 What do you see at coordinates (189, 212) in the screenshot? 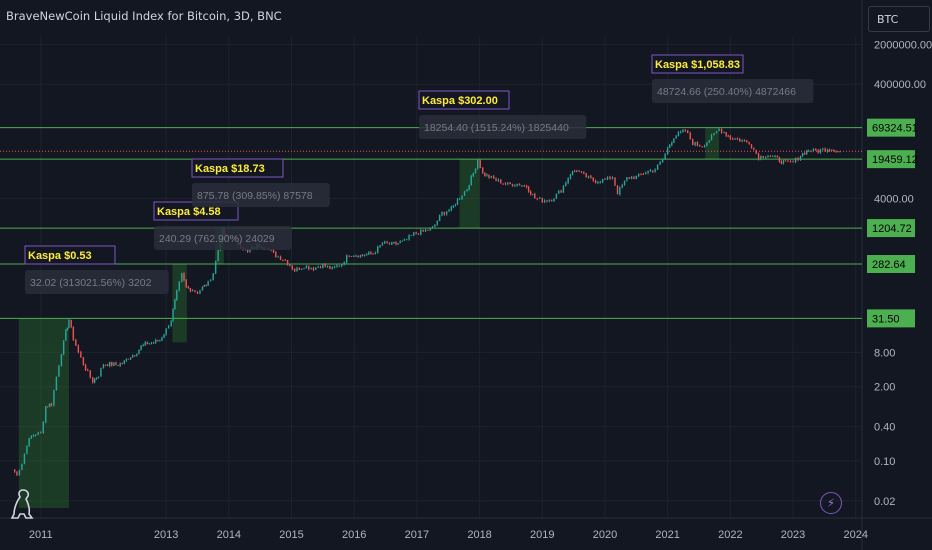
I see `kaspa-label: Kaspa $4.58` at bounding box center [189, 212].